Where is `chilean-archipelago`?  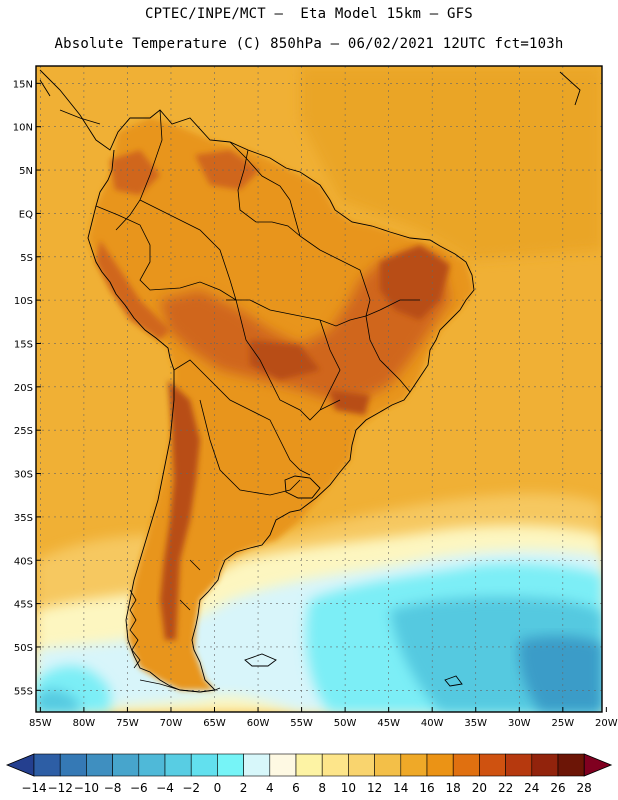 chilean-archipelago is located at coordinates (175, 641).